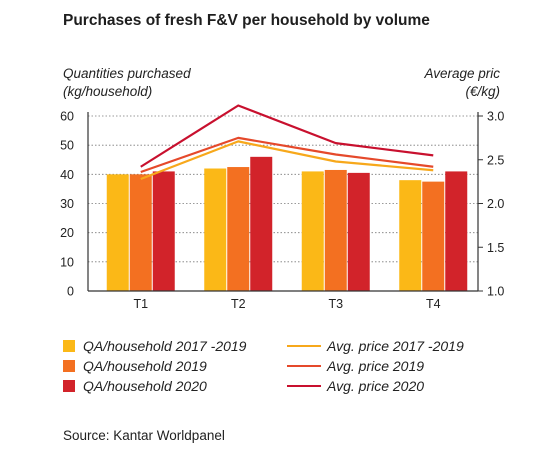 This screenshot has width=555, height=450. What do you see at coordinates (238, 304) in the screenshot?
I see `x-tick-label: T2` at bounding box center [238, 304].